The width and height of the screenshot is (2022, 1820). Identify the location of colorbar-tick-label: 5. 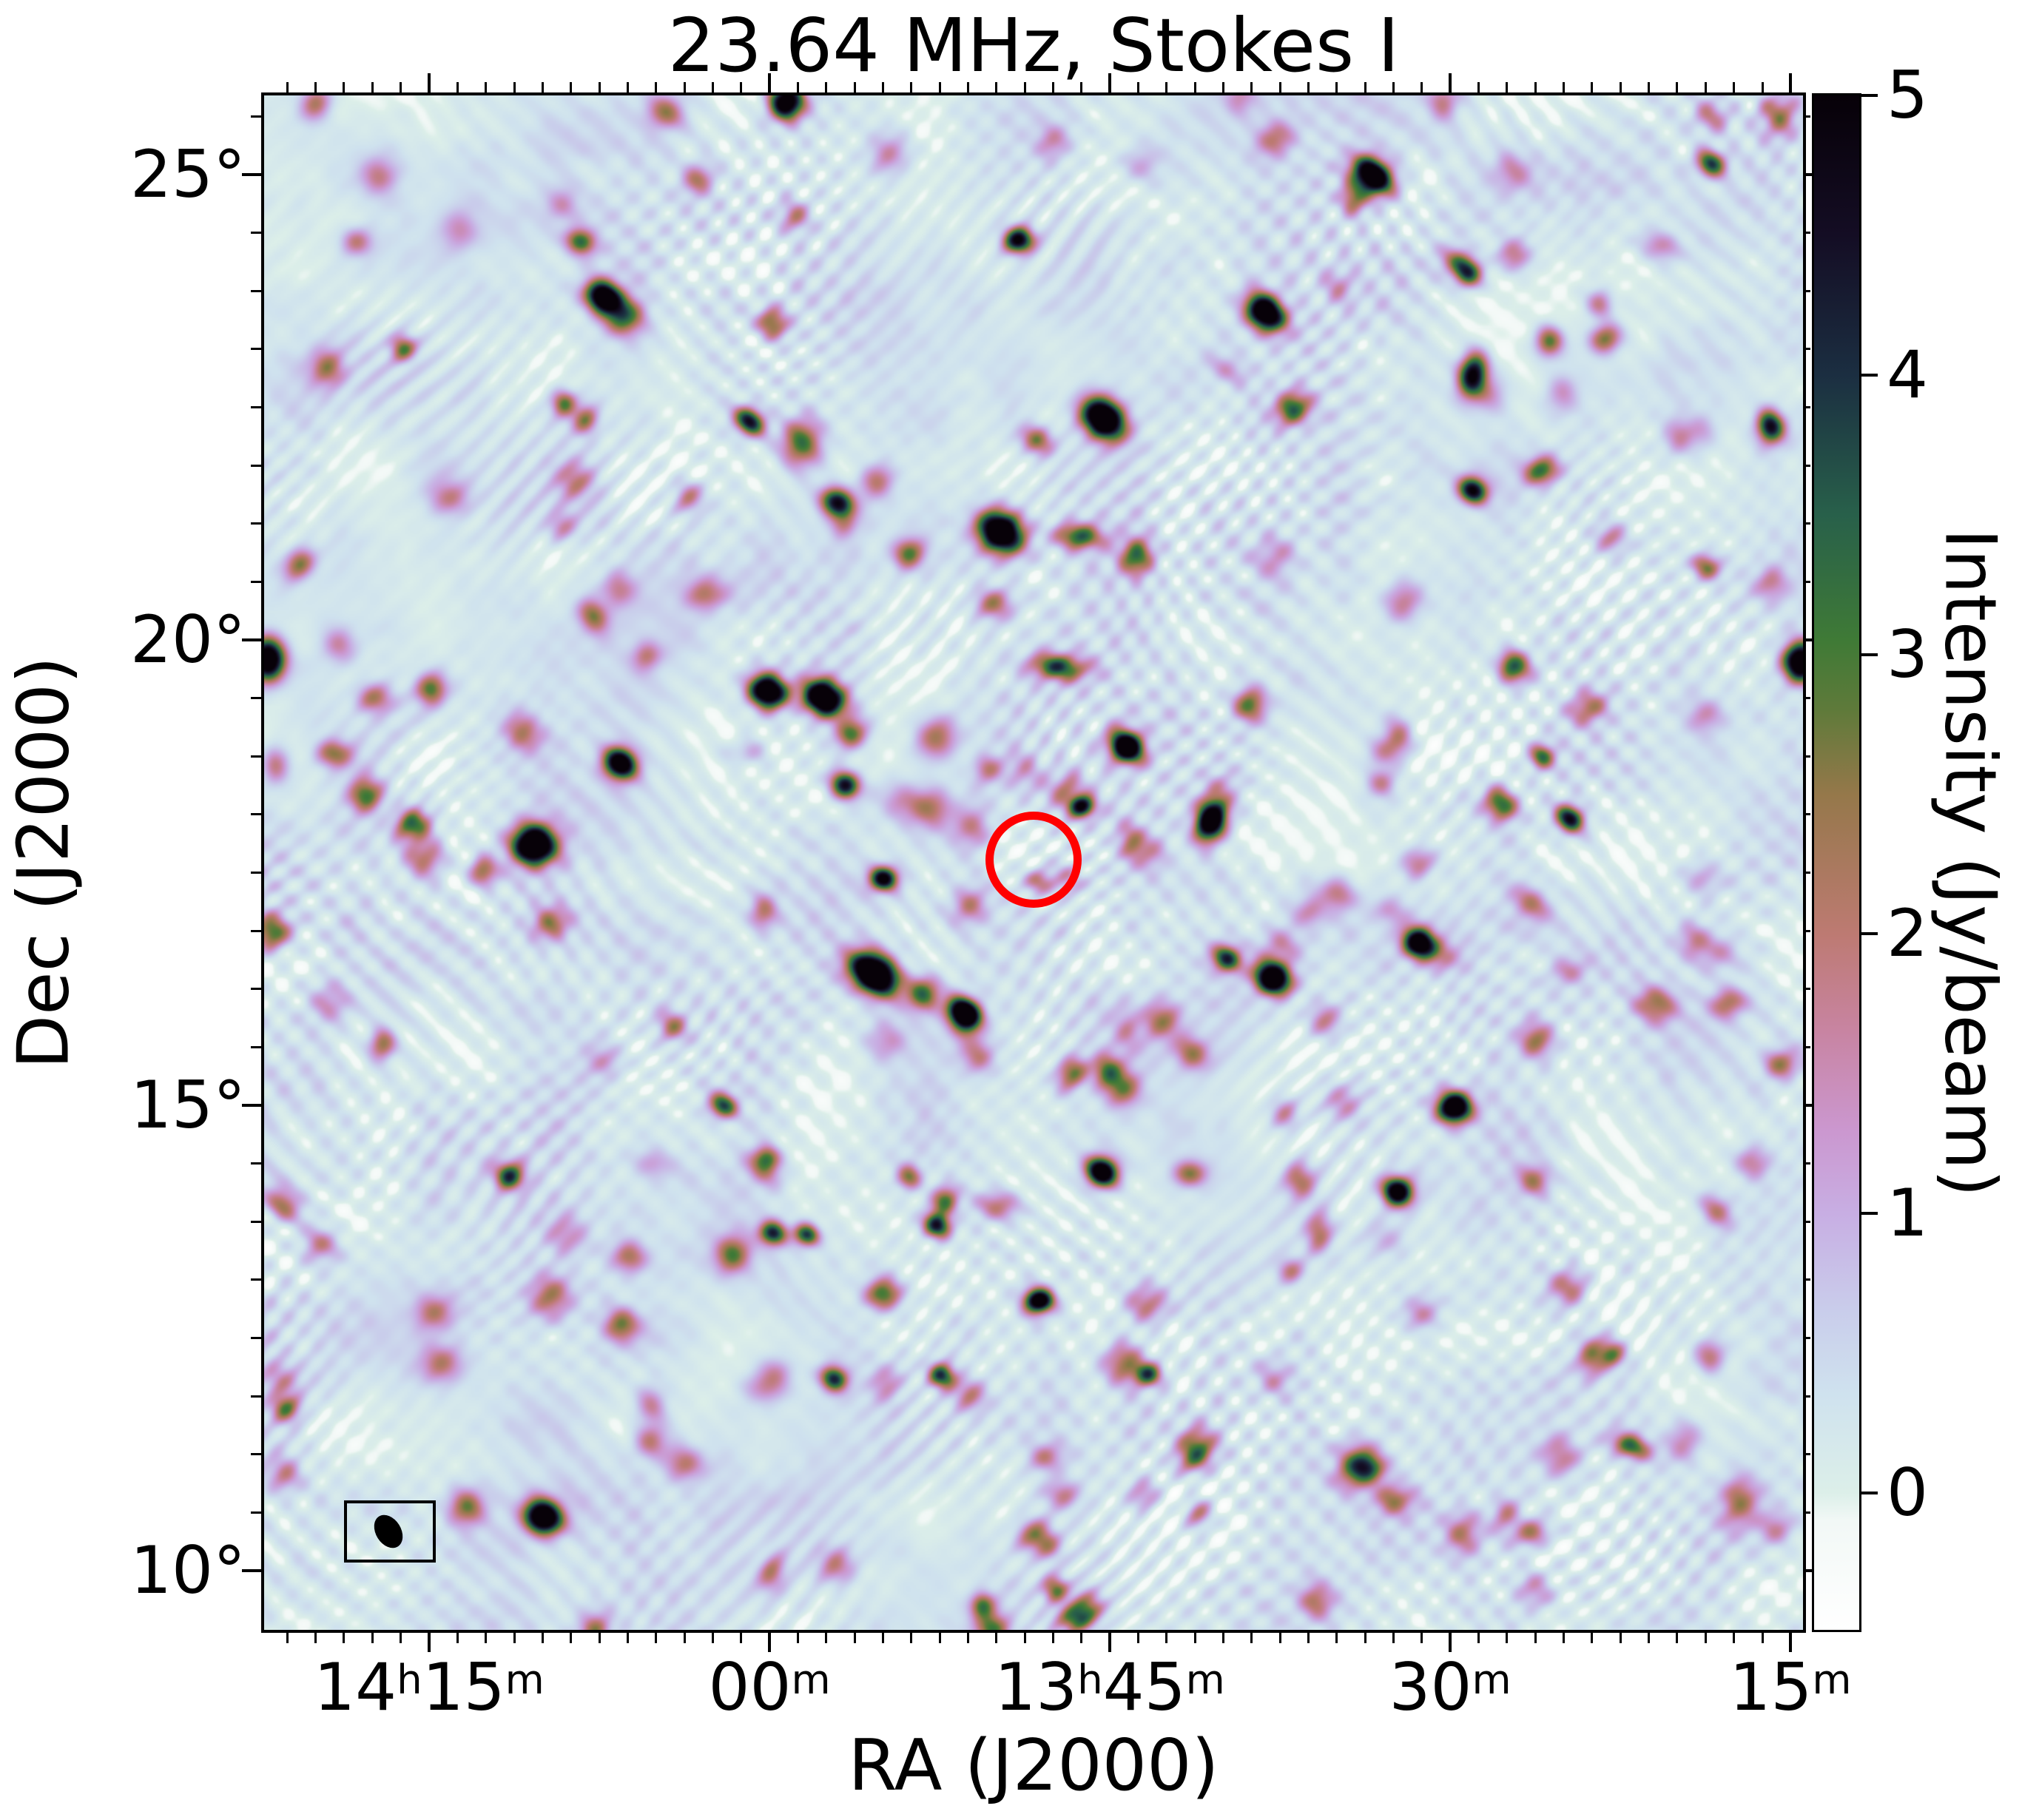
(1907, 95).